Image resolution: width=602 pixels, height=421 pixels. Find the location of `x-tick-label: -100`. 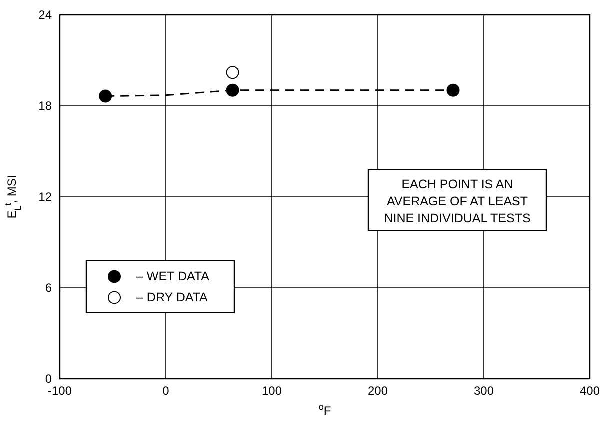

x-tick-label: -100 is located at coordinates (60, 391).